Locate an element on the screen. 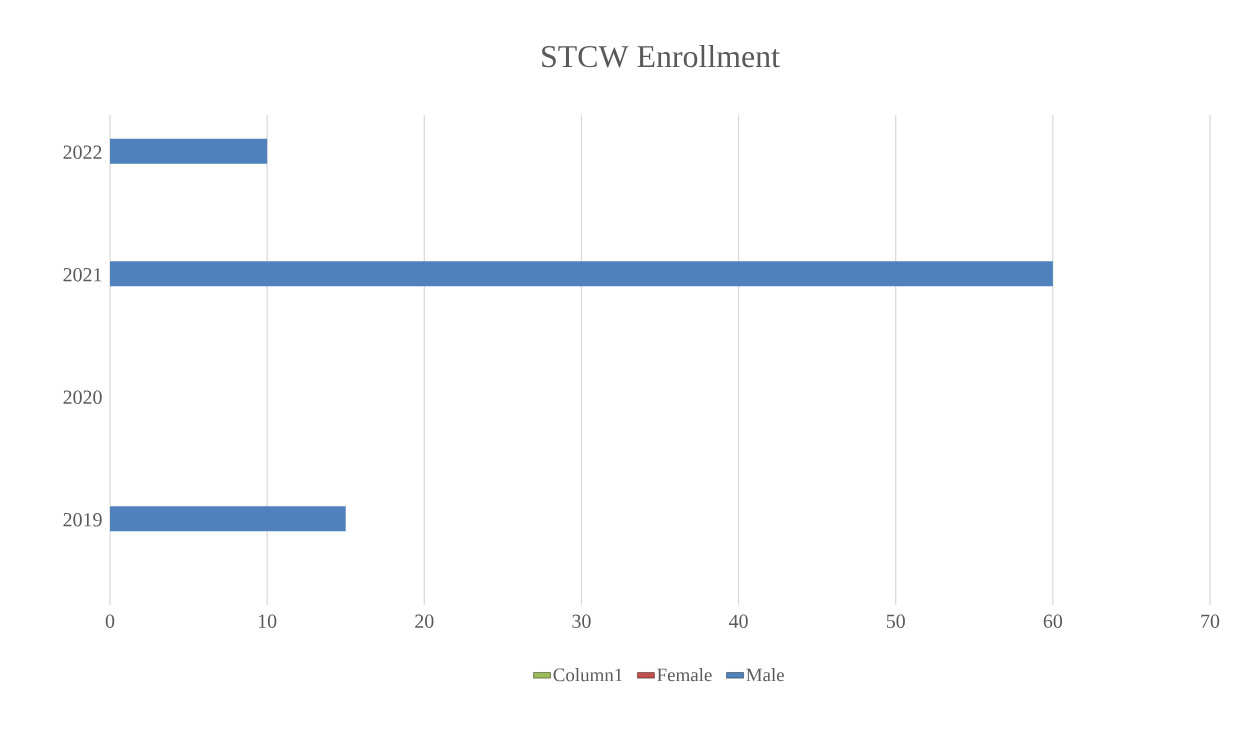  y-tick-label: 2021 is located at coordinates (82, 275).